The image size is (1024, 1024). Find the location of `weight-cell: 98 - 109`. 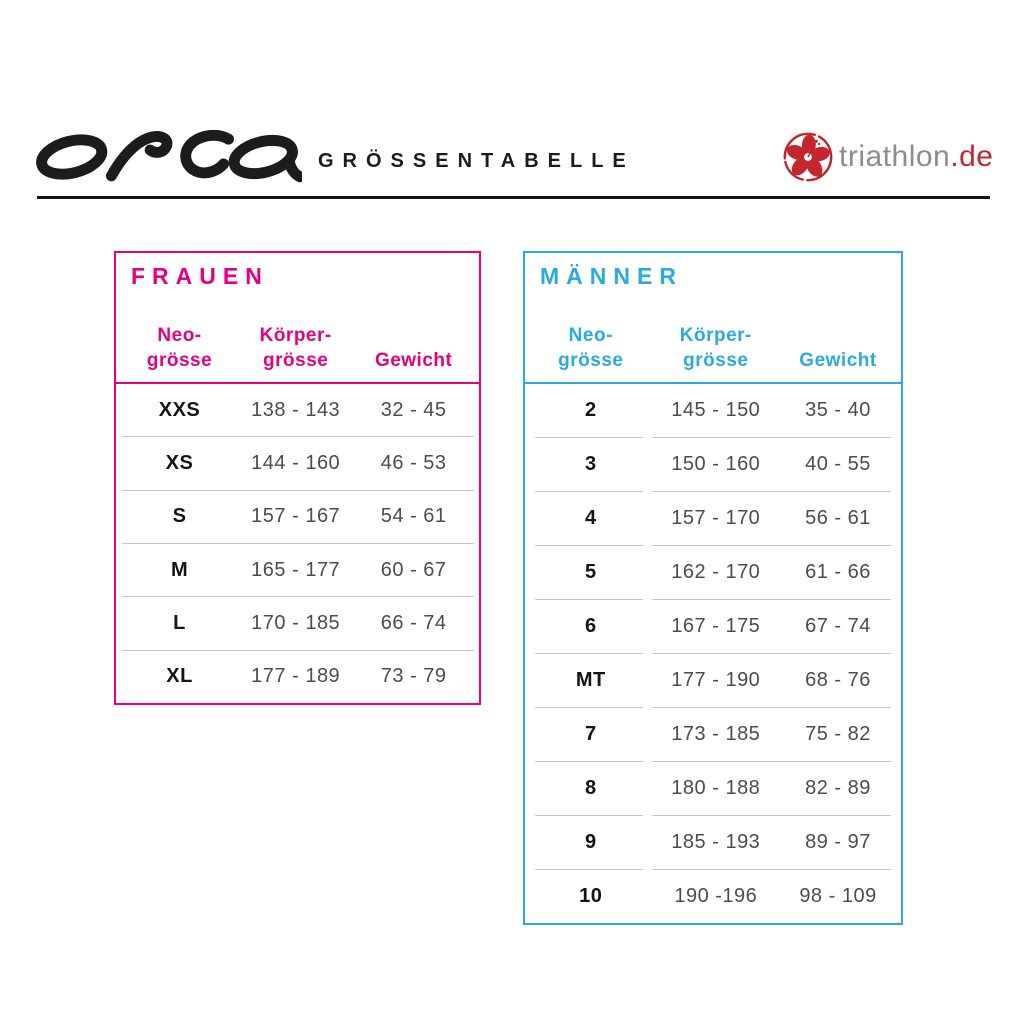

weight-cell: 98 - 109 is located at coordinates (838, 896).